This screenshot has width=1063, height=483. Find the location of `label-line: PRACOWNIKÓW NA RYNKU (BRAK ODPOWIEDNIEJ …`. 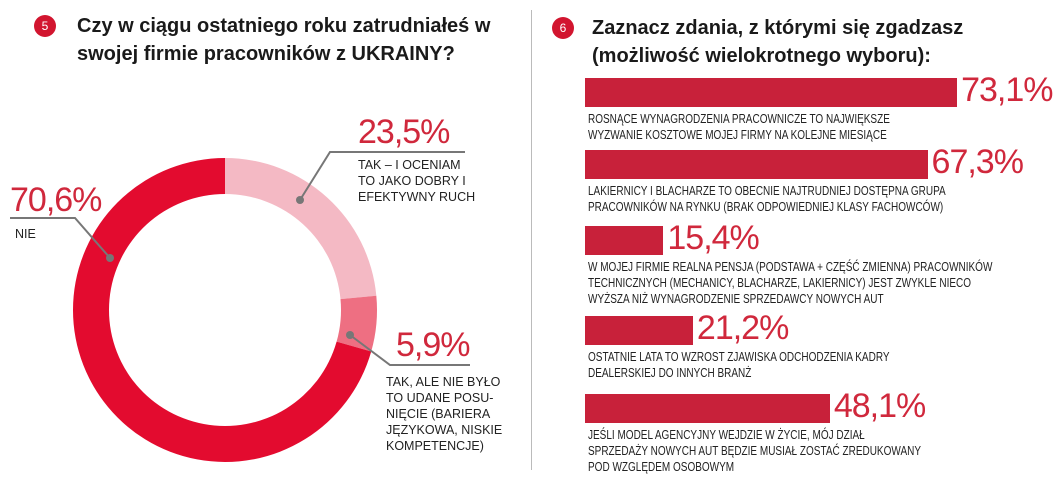

label-line: PRACOWNIKÓW NA RYNKU (BRAK ODPOWIEDNIEJ … is located at coordinates (766, 207).